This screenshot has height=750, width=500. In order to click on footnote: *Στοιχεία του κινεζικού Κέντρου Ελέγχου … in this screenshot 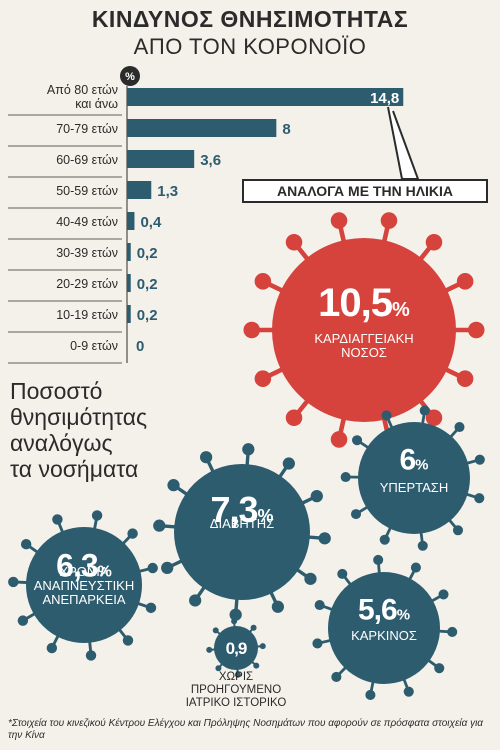, I will do `click(245, 729)`.